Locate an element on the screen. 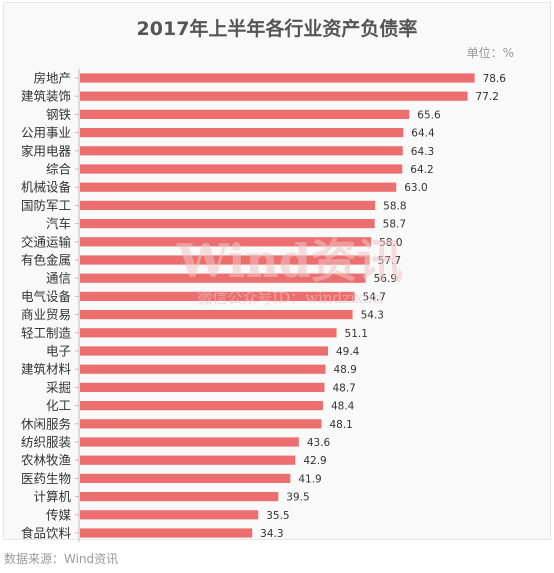 The image size is (554, 573). category-label: 商业贸易 is located at coordinates (46, 314).